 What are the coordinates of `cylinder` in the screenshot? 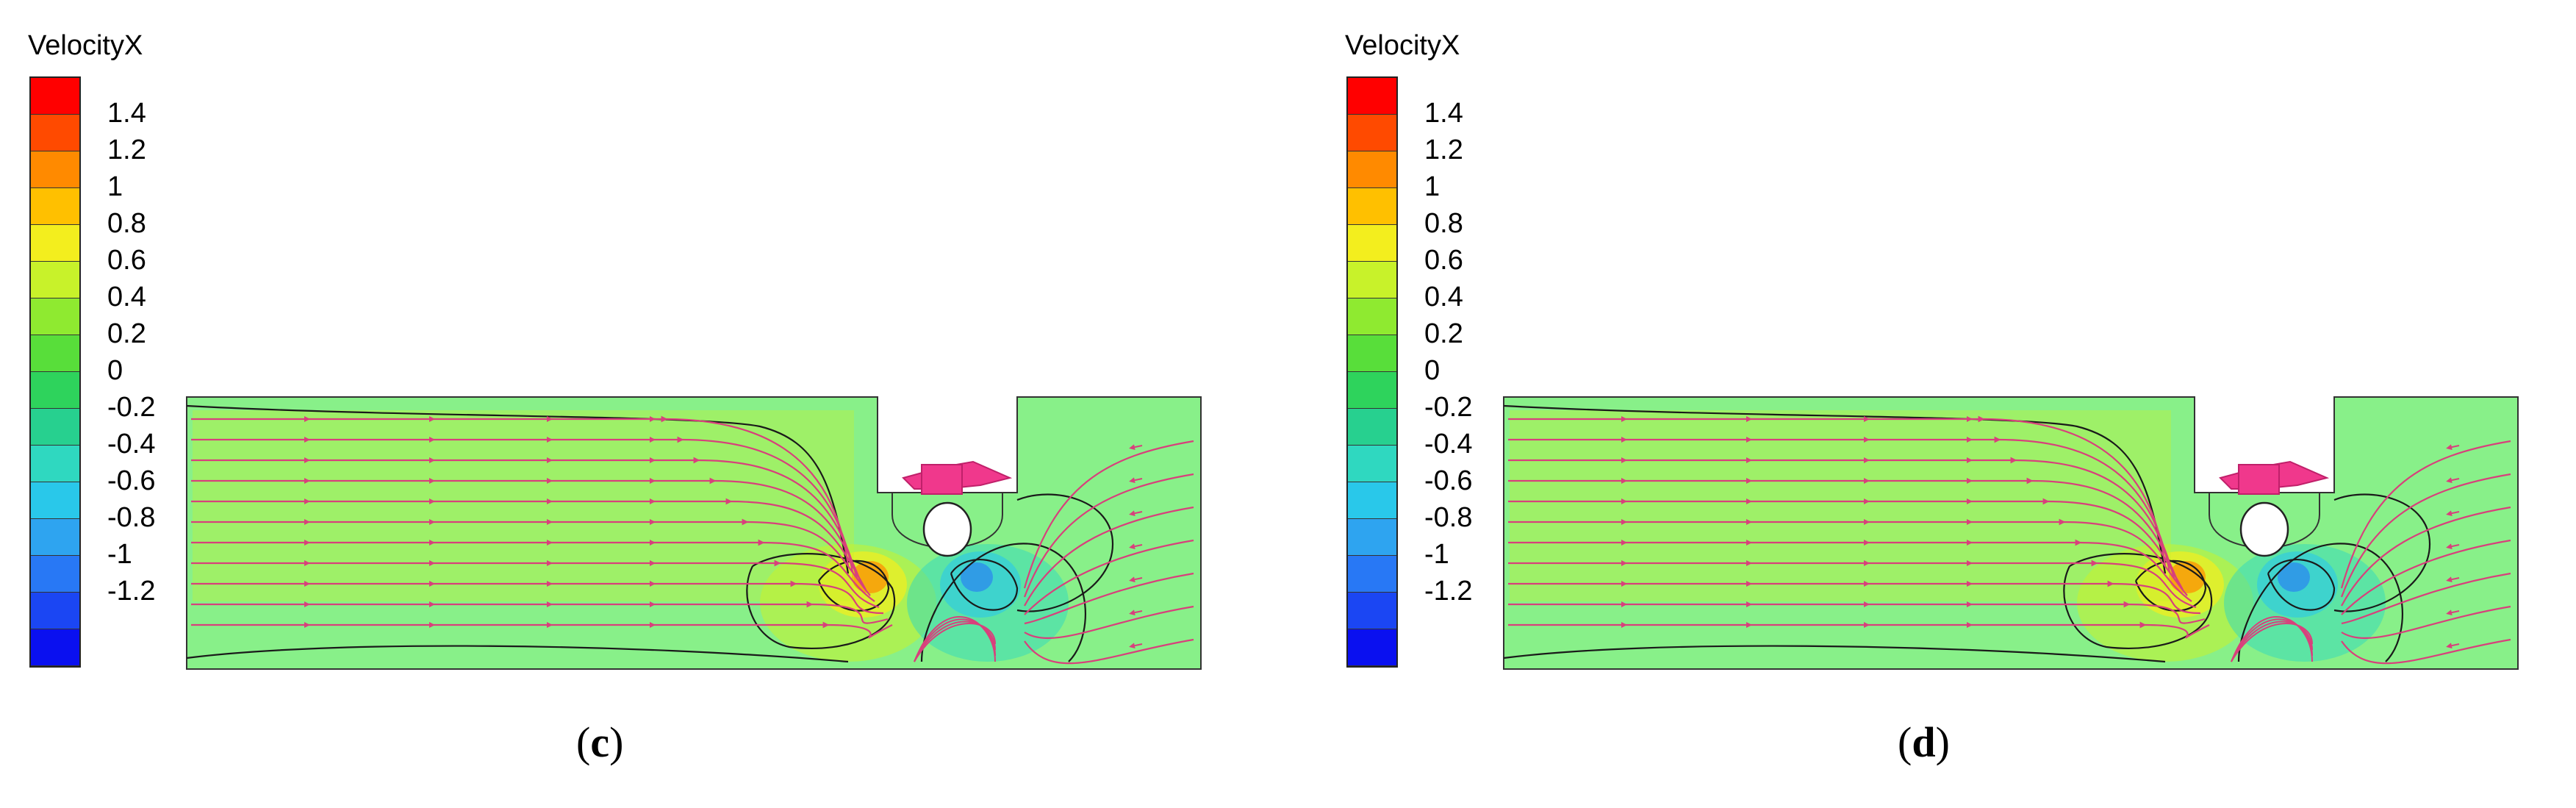 It's located at (2264, 529).